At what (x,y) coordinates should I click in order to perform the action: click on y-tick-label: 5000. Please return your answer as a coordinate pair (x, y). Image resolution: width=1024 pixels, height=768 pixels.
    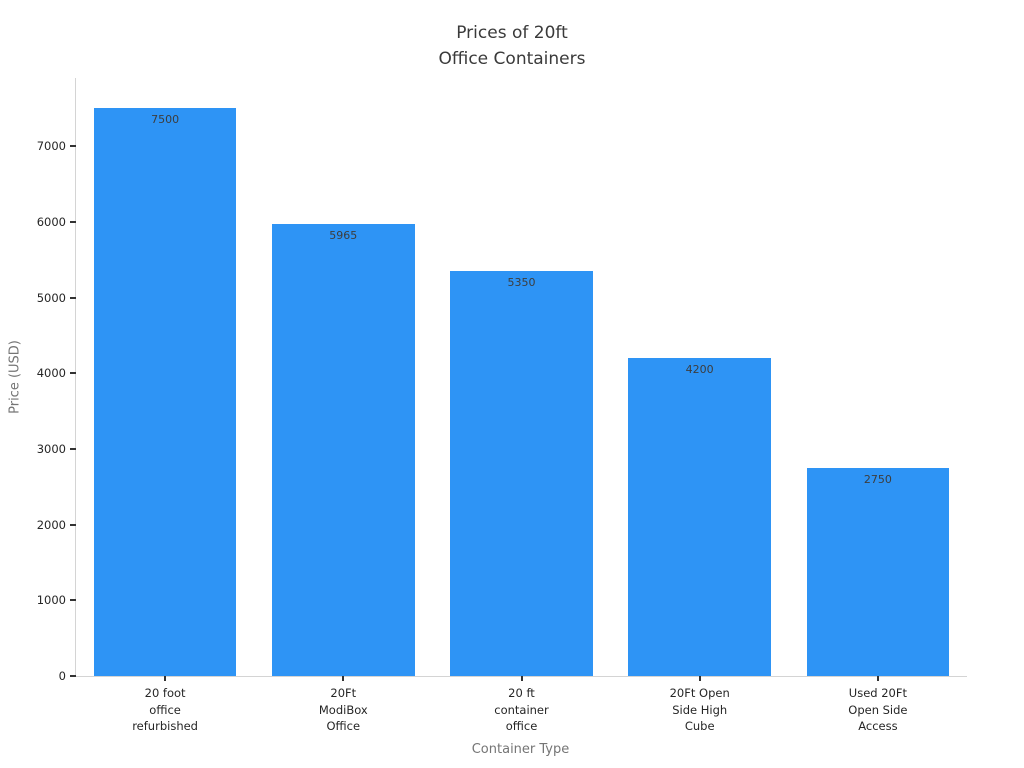
    Looking at the image, I should click on (51, 297).